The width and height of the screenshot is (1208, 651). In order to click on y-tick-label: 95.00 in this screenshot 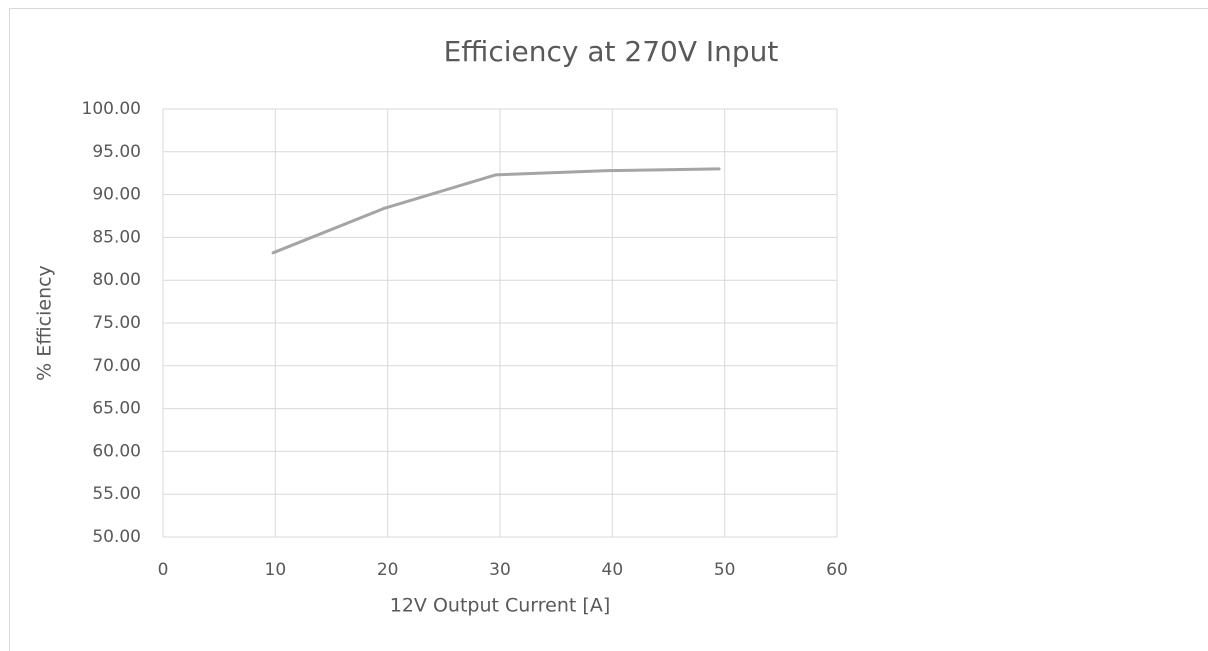, I will do `click(116, 152)`.